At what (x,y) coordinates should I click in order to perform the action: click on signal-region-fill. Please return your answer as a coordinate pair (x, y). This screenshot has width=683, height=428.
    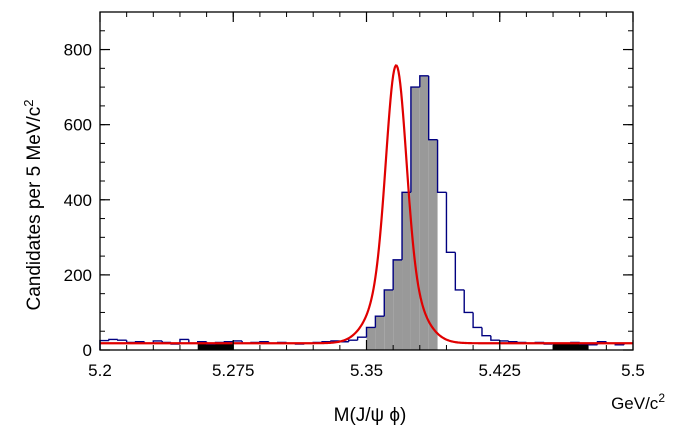
    Looking at the image, I should click on (402, 212).